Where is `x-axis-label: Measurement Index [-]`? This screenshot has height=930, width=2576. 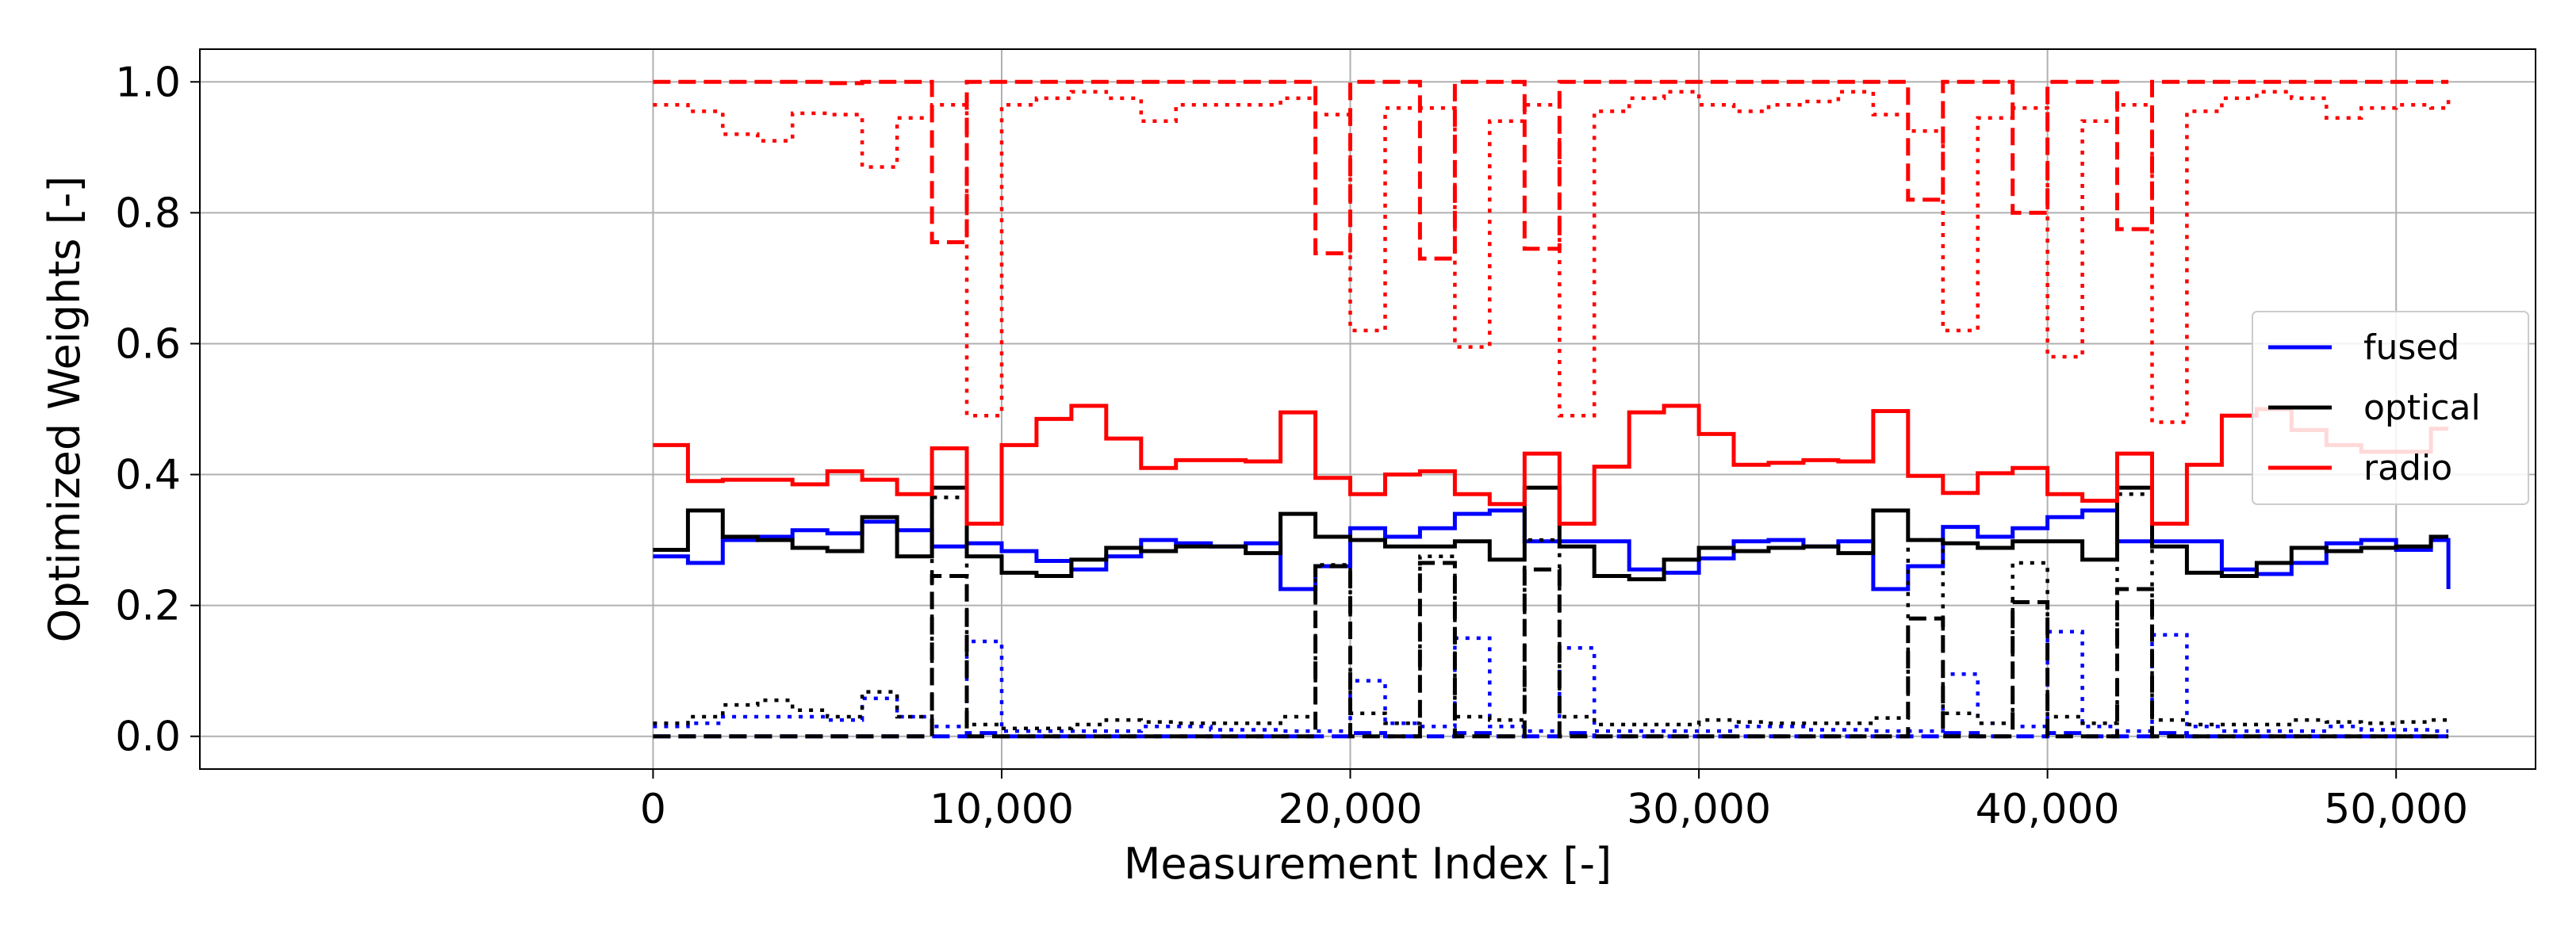
x-axis-label: Measurement Index [-] is located at coordinates (1368, 864).